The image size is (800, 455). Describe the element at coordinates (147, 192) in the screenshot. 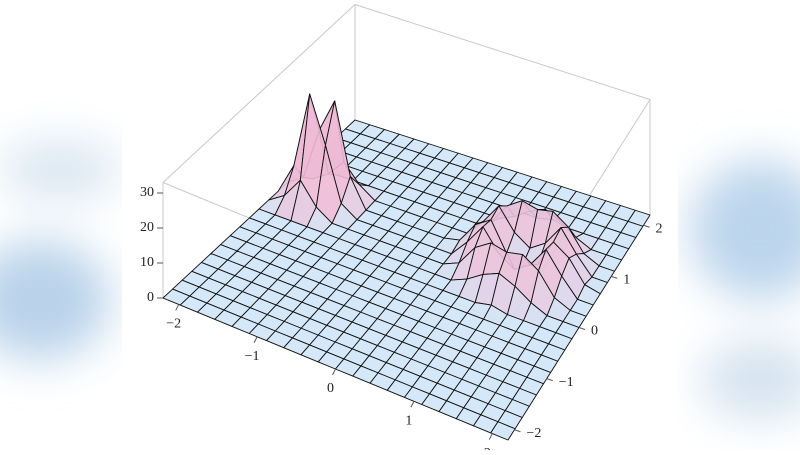

I see `z-tick-label: 30` at that location.